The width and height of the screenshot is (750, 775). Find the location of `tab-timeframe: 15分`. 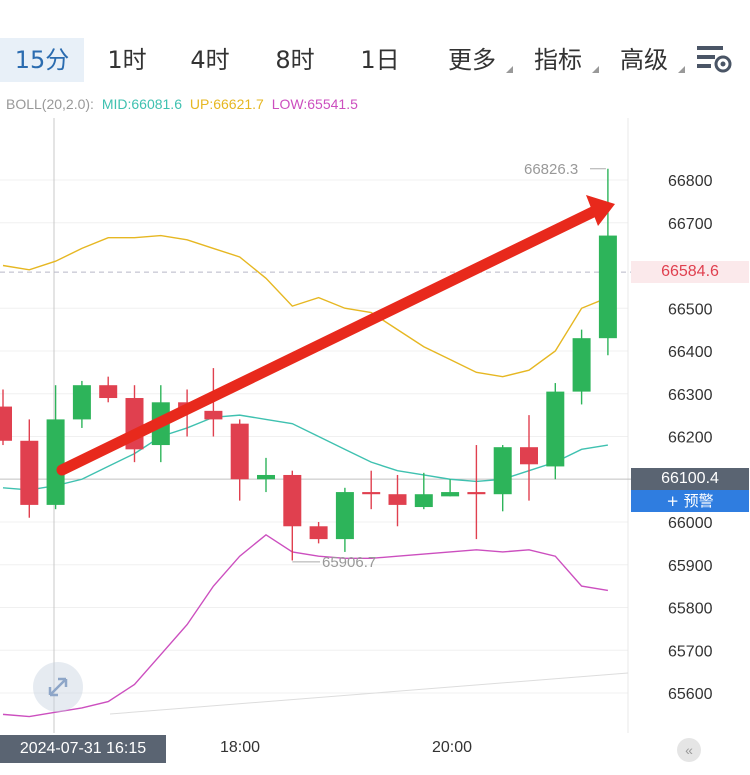

tab-timeframe: 15分 is located at coordinates (42, 60).